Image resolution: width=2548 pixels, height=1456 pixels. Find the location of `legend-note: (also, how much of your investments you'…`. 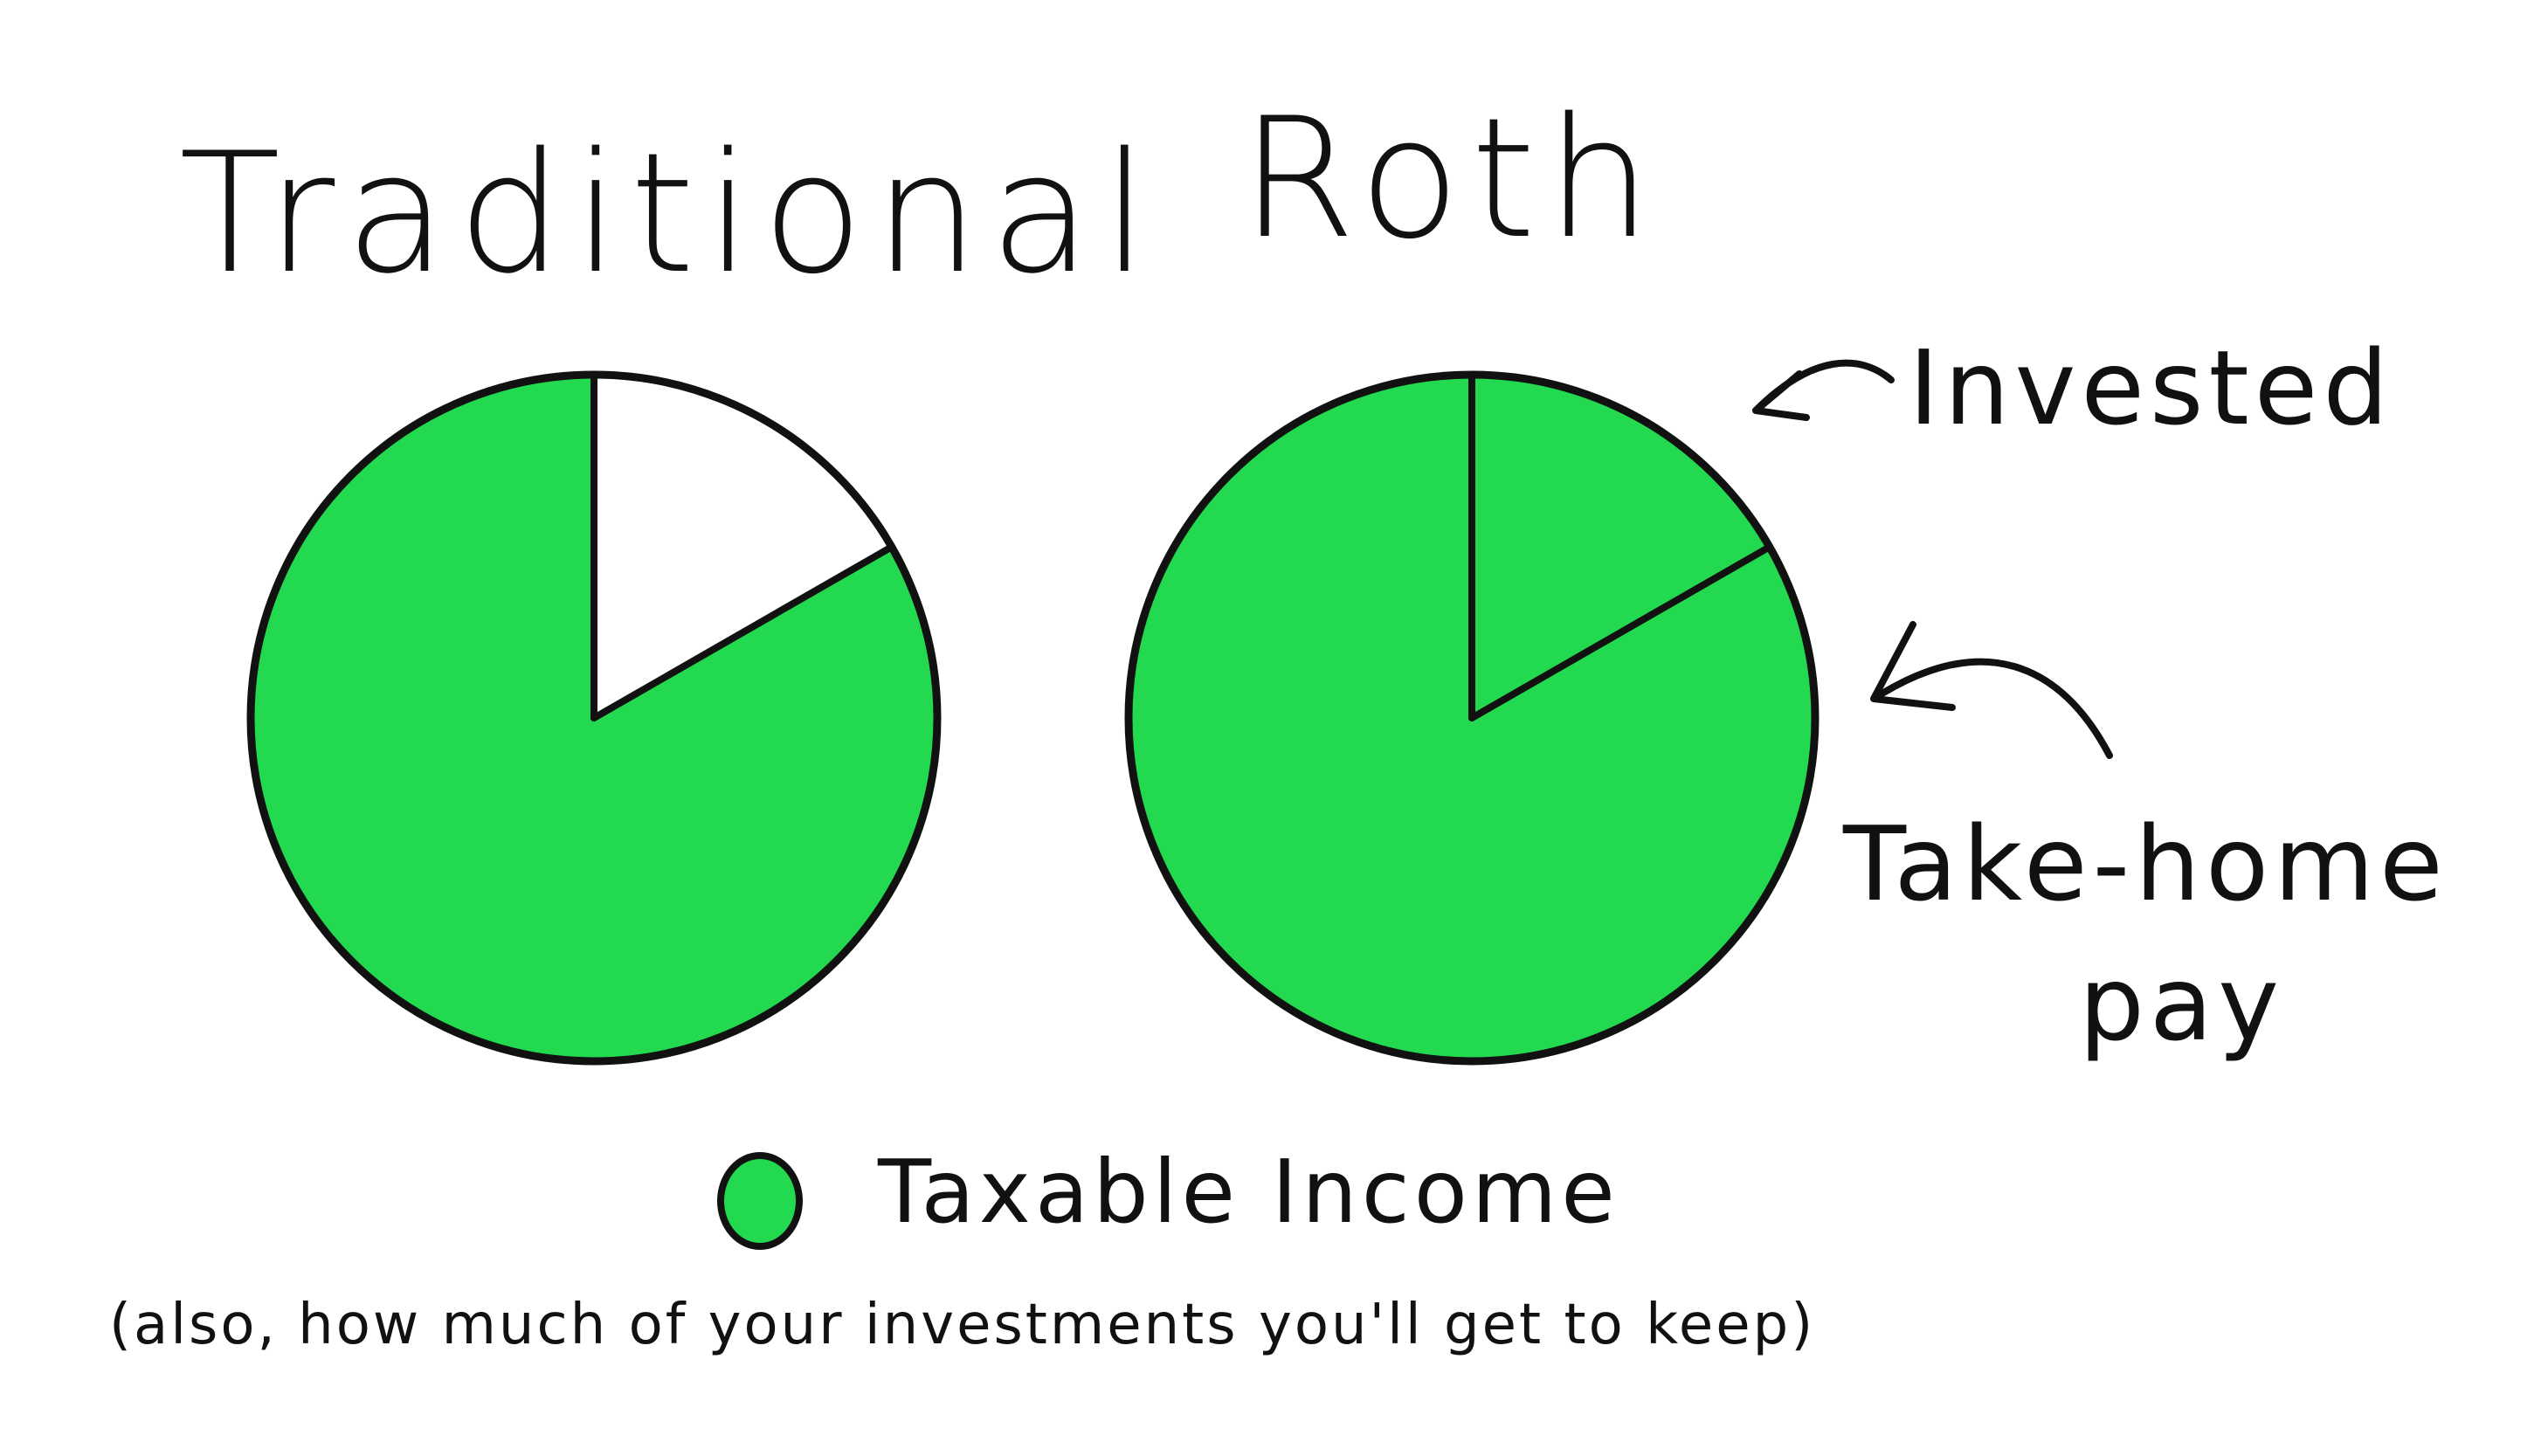

legend-note: (also, how much of your investments you'… is located at coordinates (962, 1325).